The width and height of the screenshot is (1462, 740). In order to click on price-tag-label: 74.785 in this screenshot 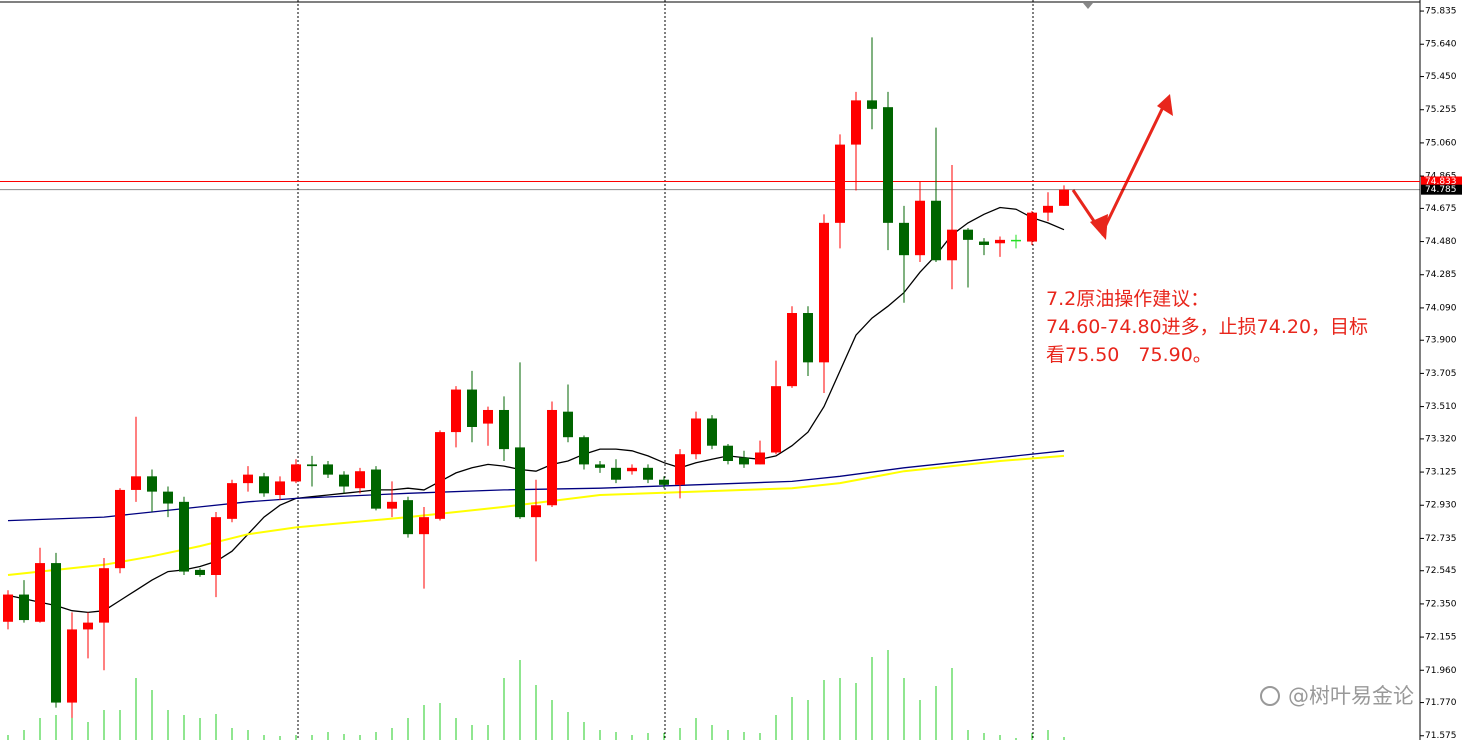, I will do `click(1441, 190)`.